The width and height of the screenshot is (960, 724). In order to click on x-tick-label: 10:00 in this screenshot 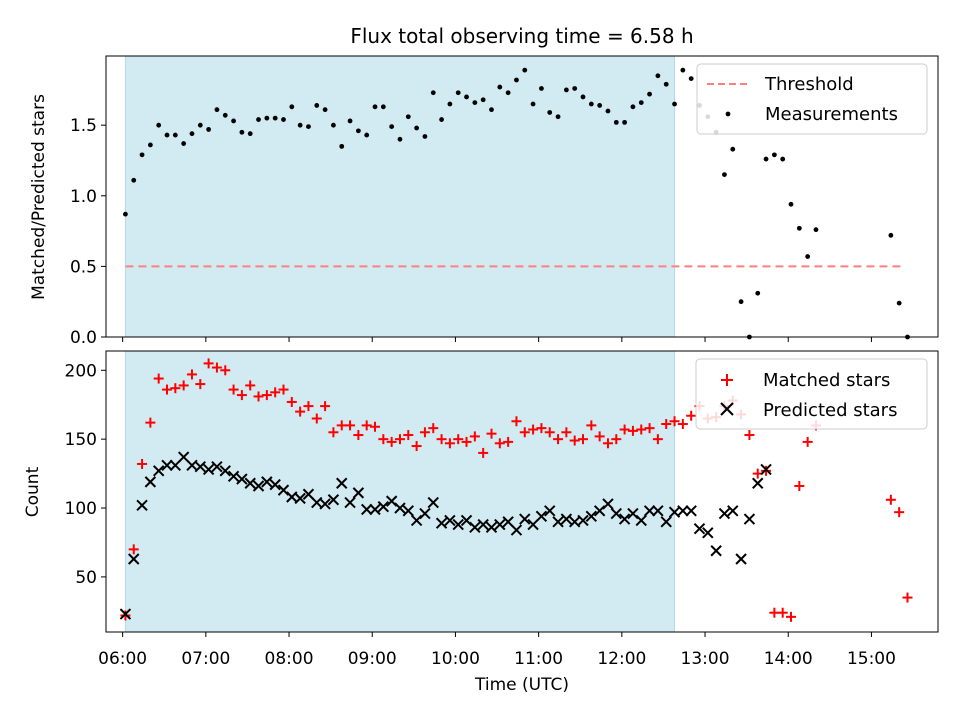, I will do `click(455, 659)`.